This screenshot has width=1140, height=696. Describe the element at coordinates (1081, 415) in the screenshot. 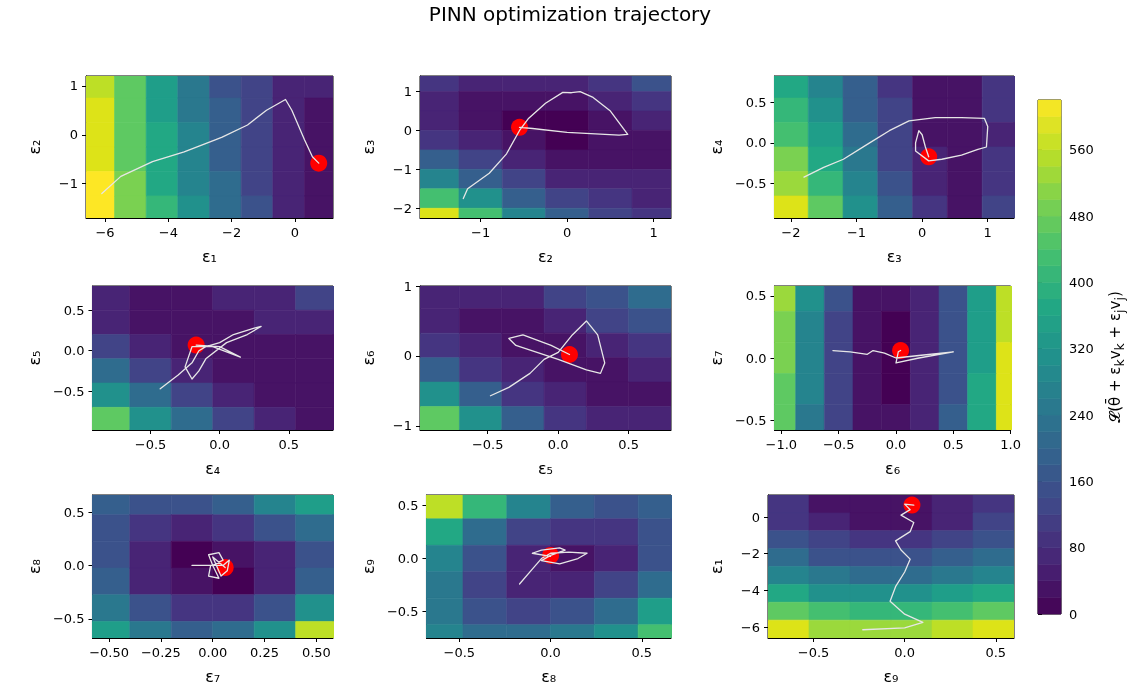

I see `color-bar-label: 240` at that location.